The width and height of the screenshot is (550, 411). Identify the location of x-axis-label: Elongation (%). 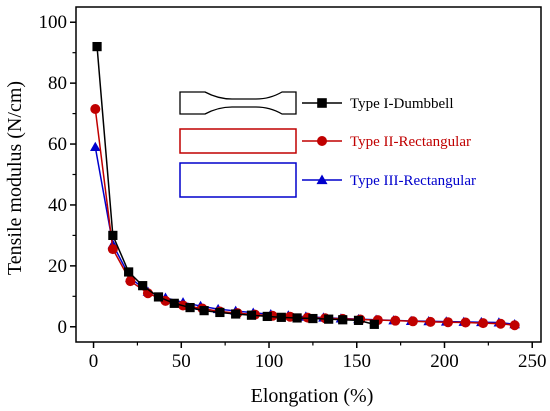
(312, 396).